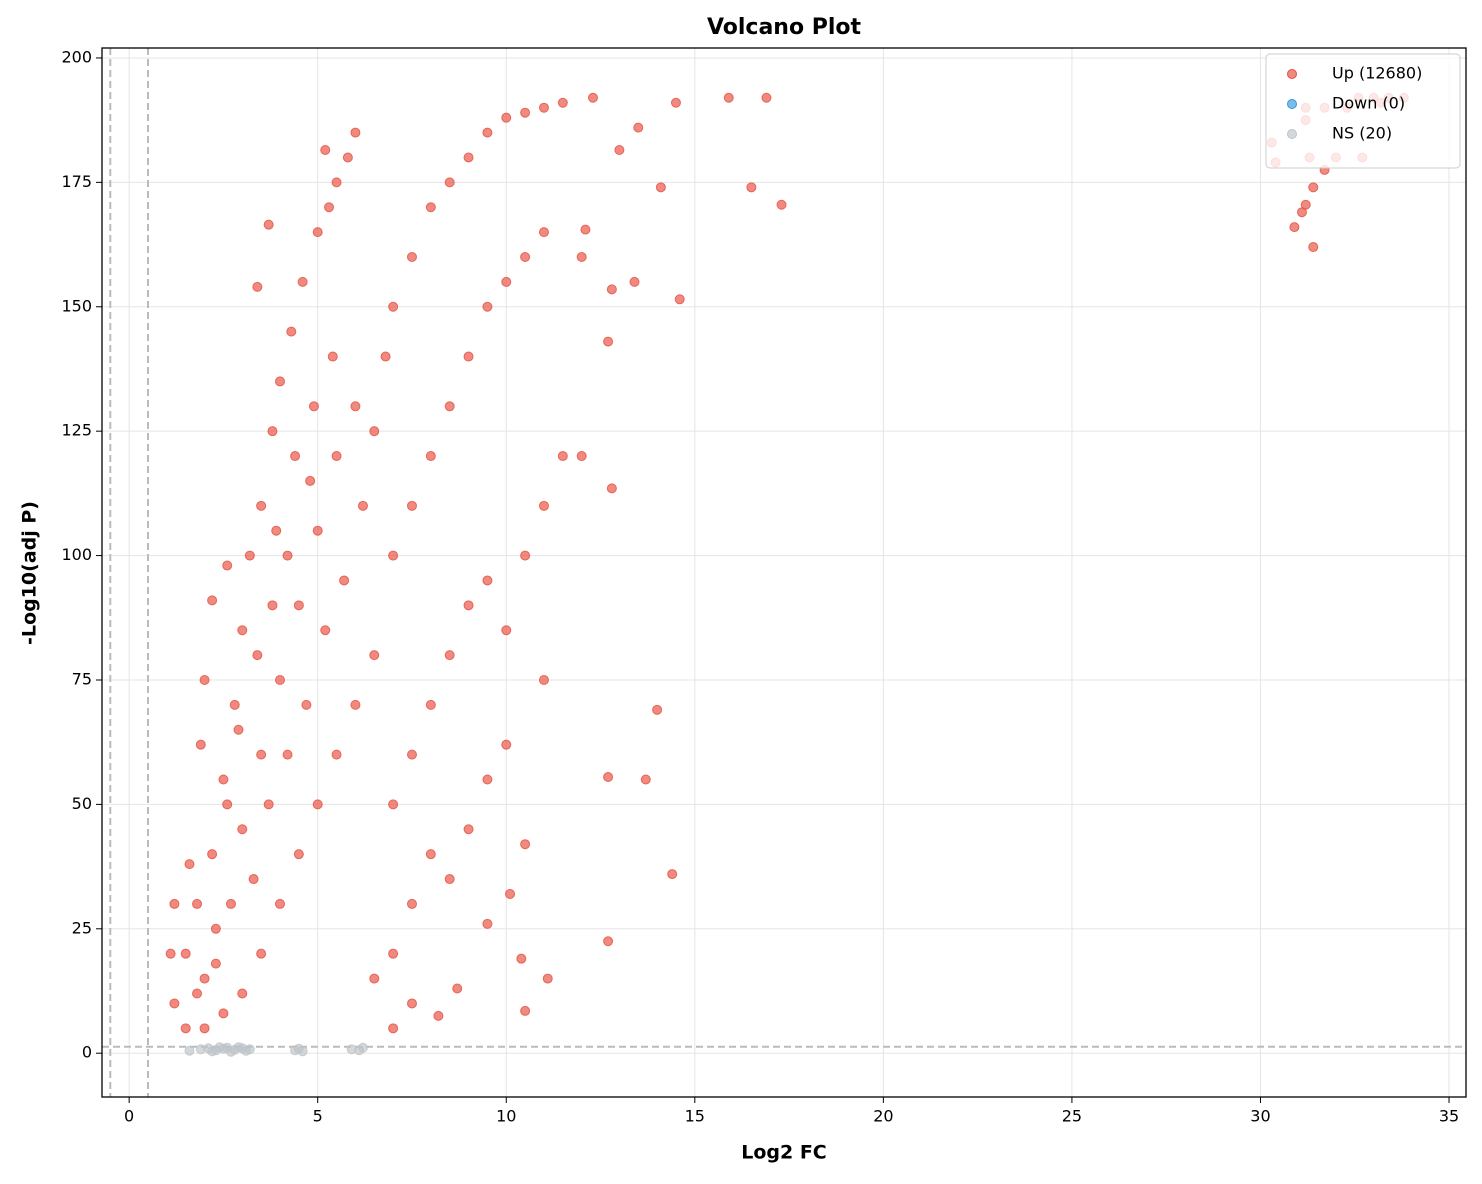 The width and height of the screenshot is (1482, 1184). I want to click on x-tick-label: 20, so click(883, 1116).